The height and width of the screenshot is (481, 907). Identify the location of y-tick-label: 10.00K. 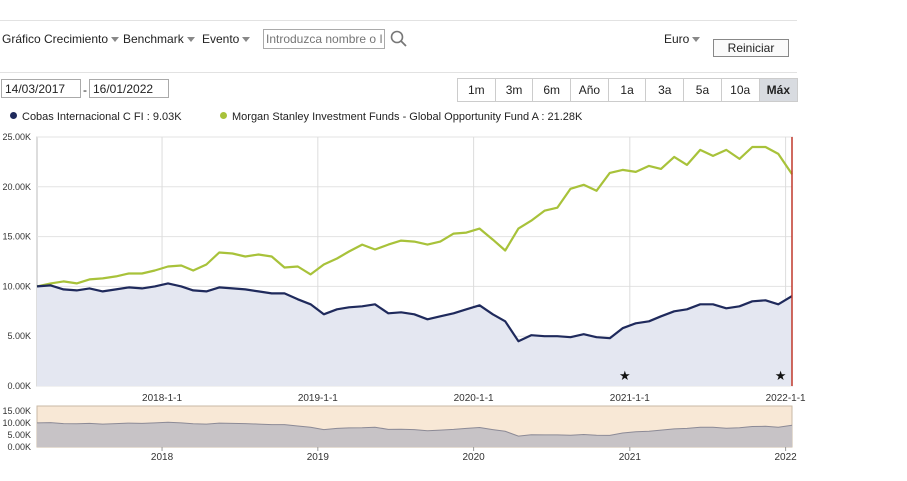
(16, 286).